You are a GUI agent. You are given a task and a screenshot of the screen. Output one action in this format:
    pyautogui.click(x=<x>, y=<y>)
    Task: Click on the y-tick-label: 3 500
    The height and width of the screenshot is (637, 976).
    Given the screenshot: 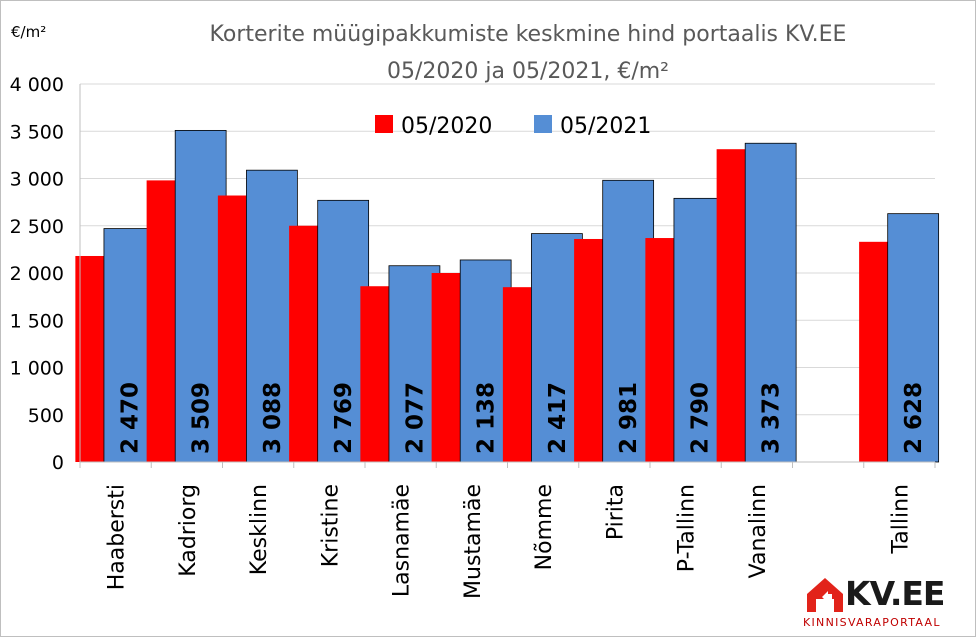 What is the action you would take?
    pyautogui.click(x=37, y=132)
    